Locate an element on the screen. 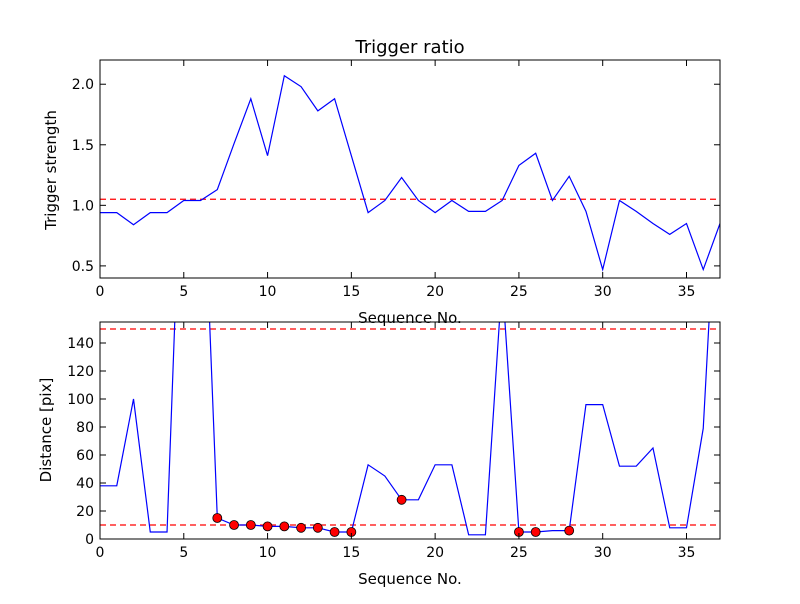 Image resolution: width=800 pixels, height=604 pixels. y-tick-label: 40 is located at coordinates (85, 484).